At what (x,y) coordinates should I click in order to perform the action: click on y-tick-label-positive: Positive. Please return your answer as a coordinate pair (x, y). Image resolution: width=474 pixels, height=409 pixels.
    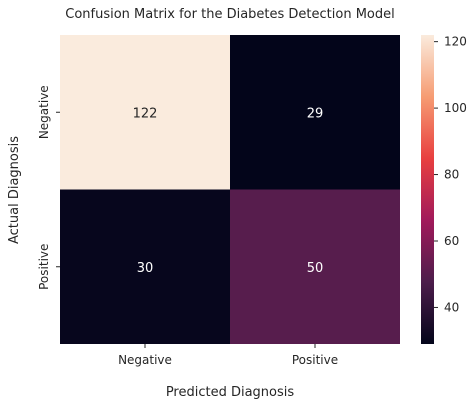
    Looking at the image, I should click on (44, 267).